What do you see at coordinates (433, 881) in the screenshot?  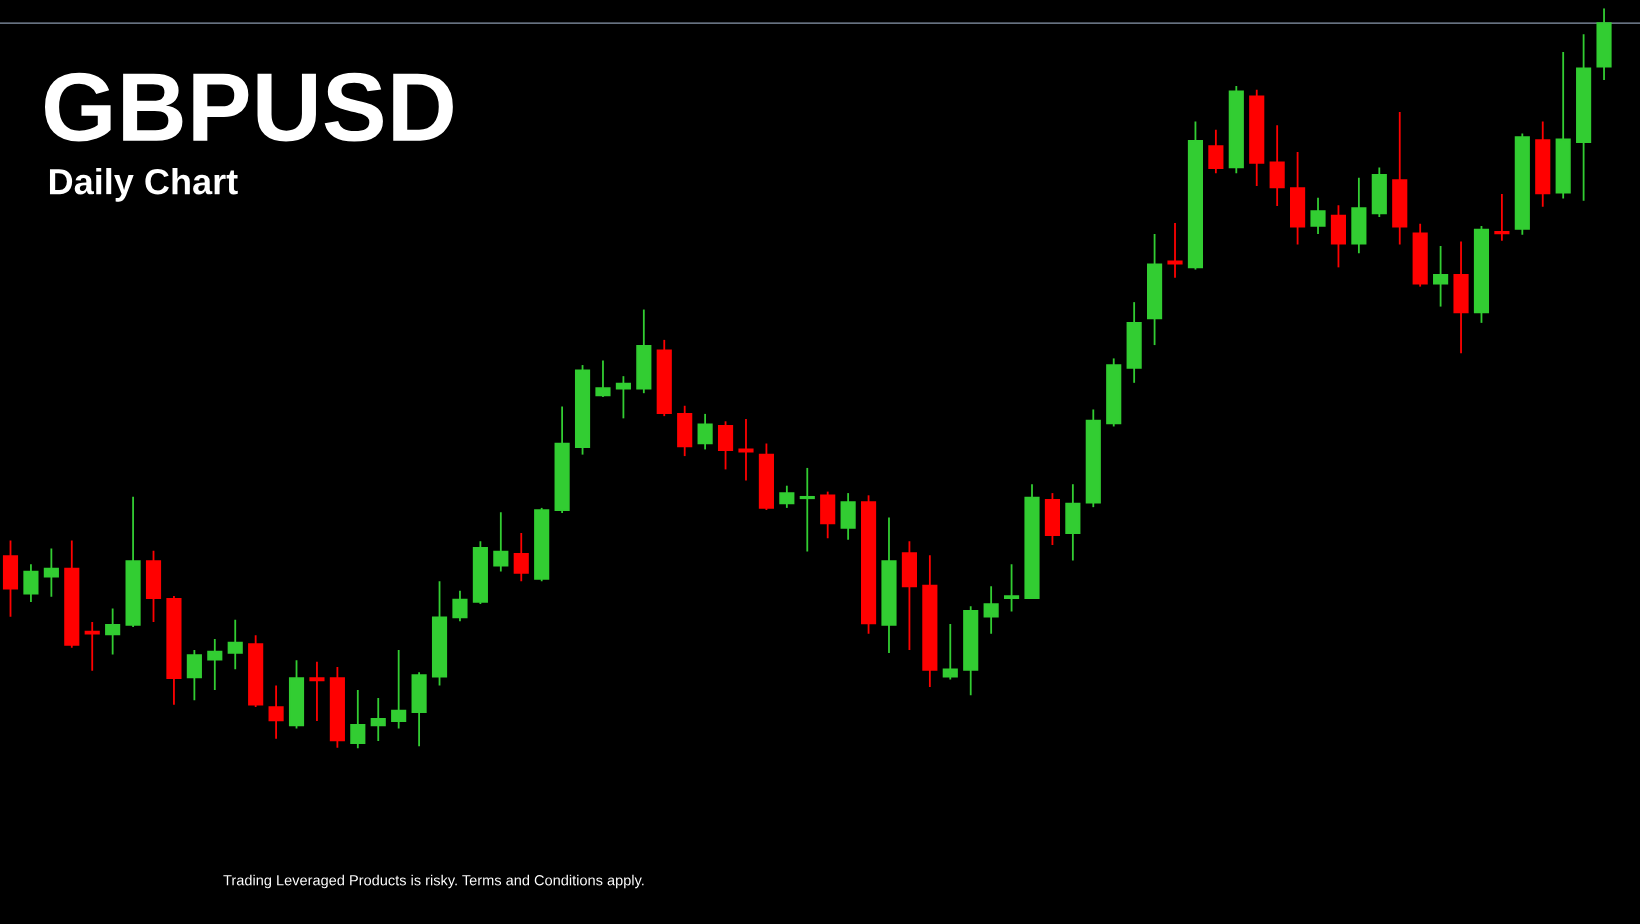 I see `text: Trading Leveraged Products is risky. Terms and Conditions apply.` at bounding box center [433, 881].